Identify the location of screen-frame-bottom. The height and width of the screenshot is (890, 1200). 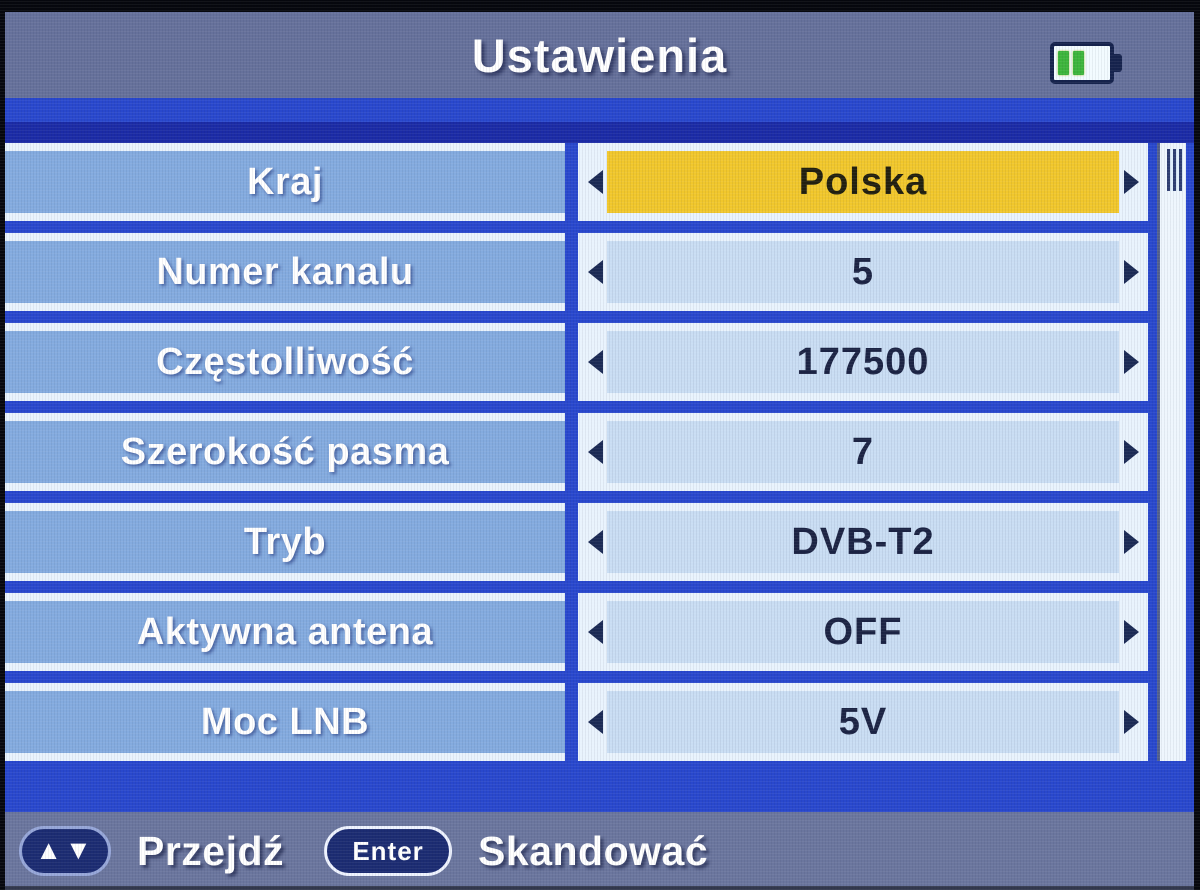
(600, 888).